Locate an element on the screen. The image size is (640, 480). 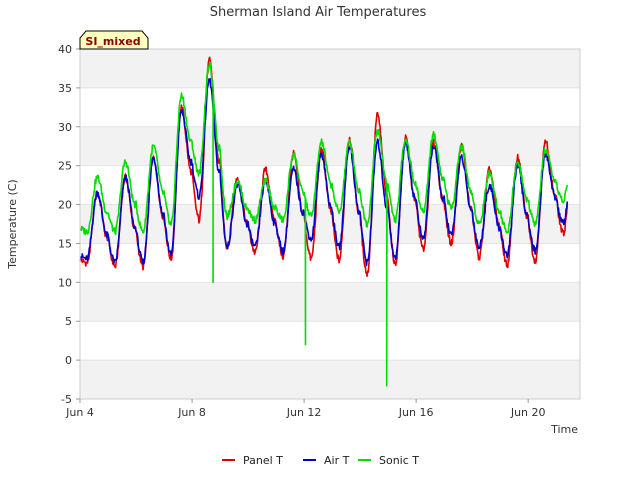
y-axis-label: Temperature (C) is located at coordinates (12, 224).